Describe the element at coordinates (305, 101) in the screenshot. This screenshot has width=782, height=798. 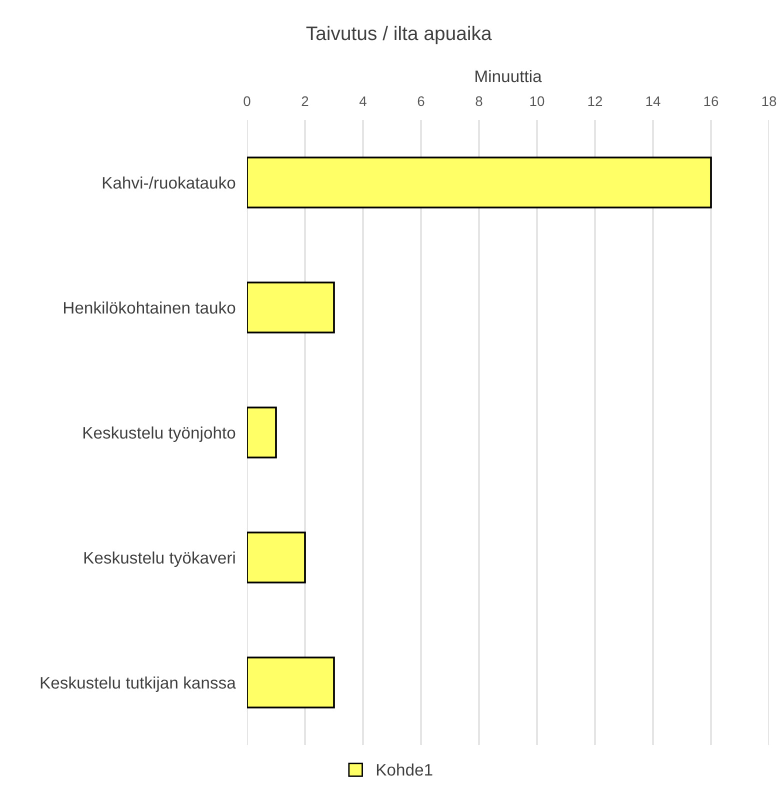
I see `x-tick-label: 2` at that location.